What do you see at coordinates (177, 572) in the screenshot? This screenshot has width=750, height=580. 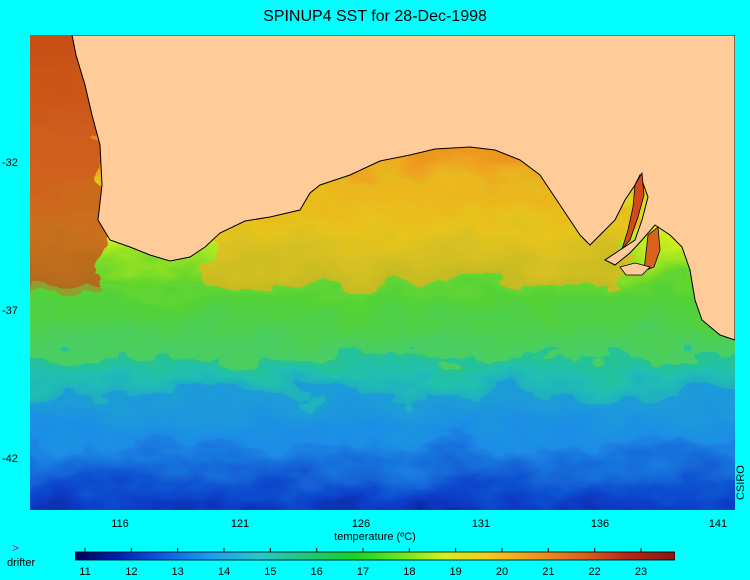 I see `colorbar-tick-label: 13` at bounding box center [177, 572].